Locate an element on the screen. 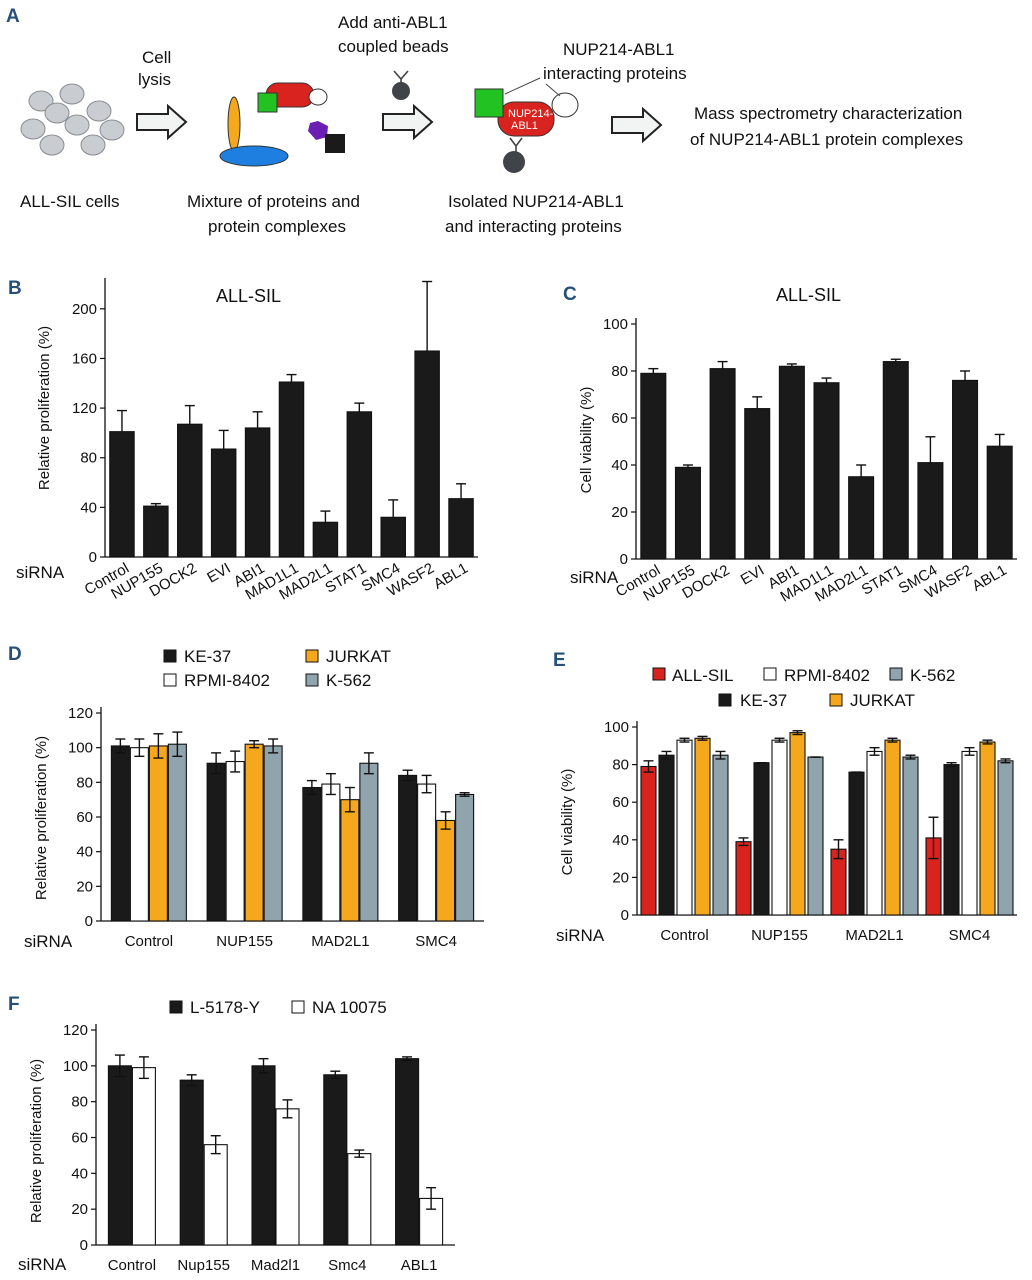  interacting-protein is located at coordinates (565, 105).